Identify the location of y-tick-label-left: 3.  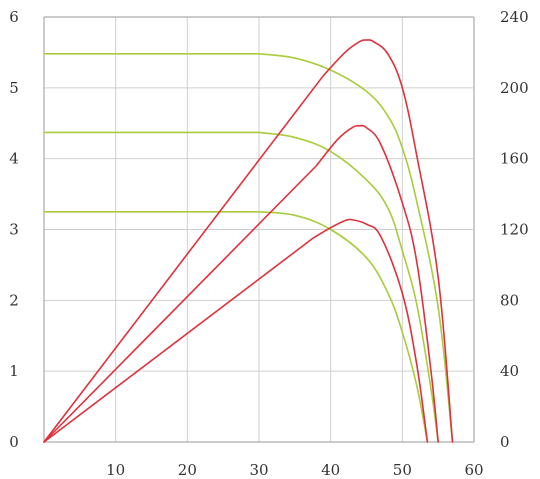
(14, 230).